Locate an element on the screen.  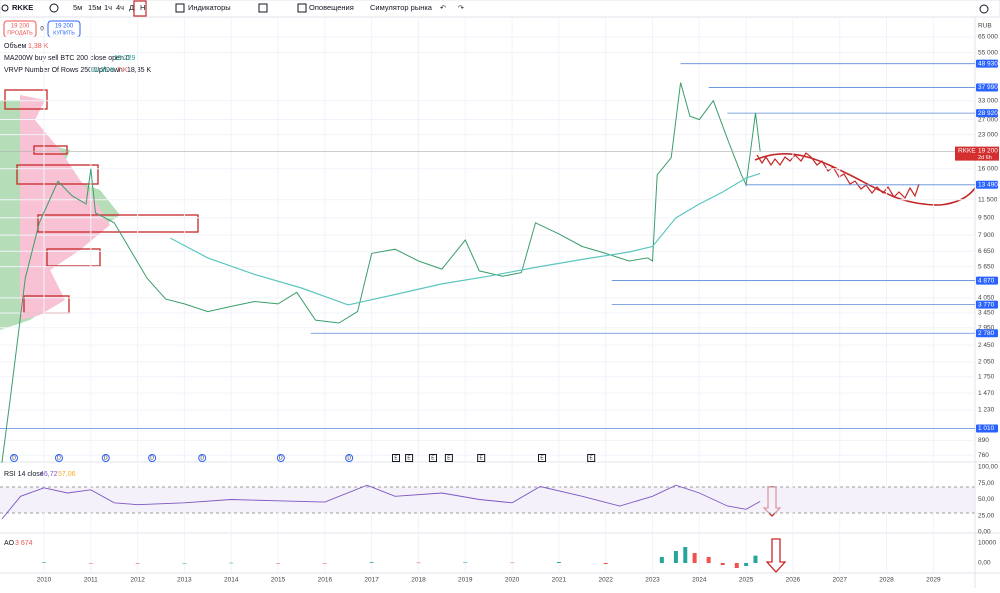
x-tick-label: 2028 is located at coordinates (886, 580).